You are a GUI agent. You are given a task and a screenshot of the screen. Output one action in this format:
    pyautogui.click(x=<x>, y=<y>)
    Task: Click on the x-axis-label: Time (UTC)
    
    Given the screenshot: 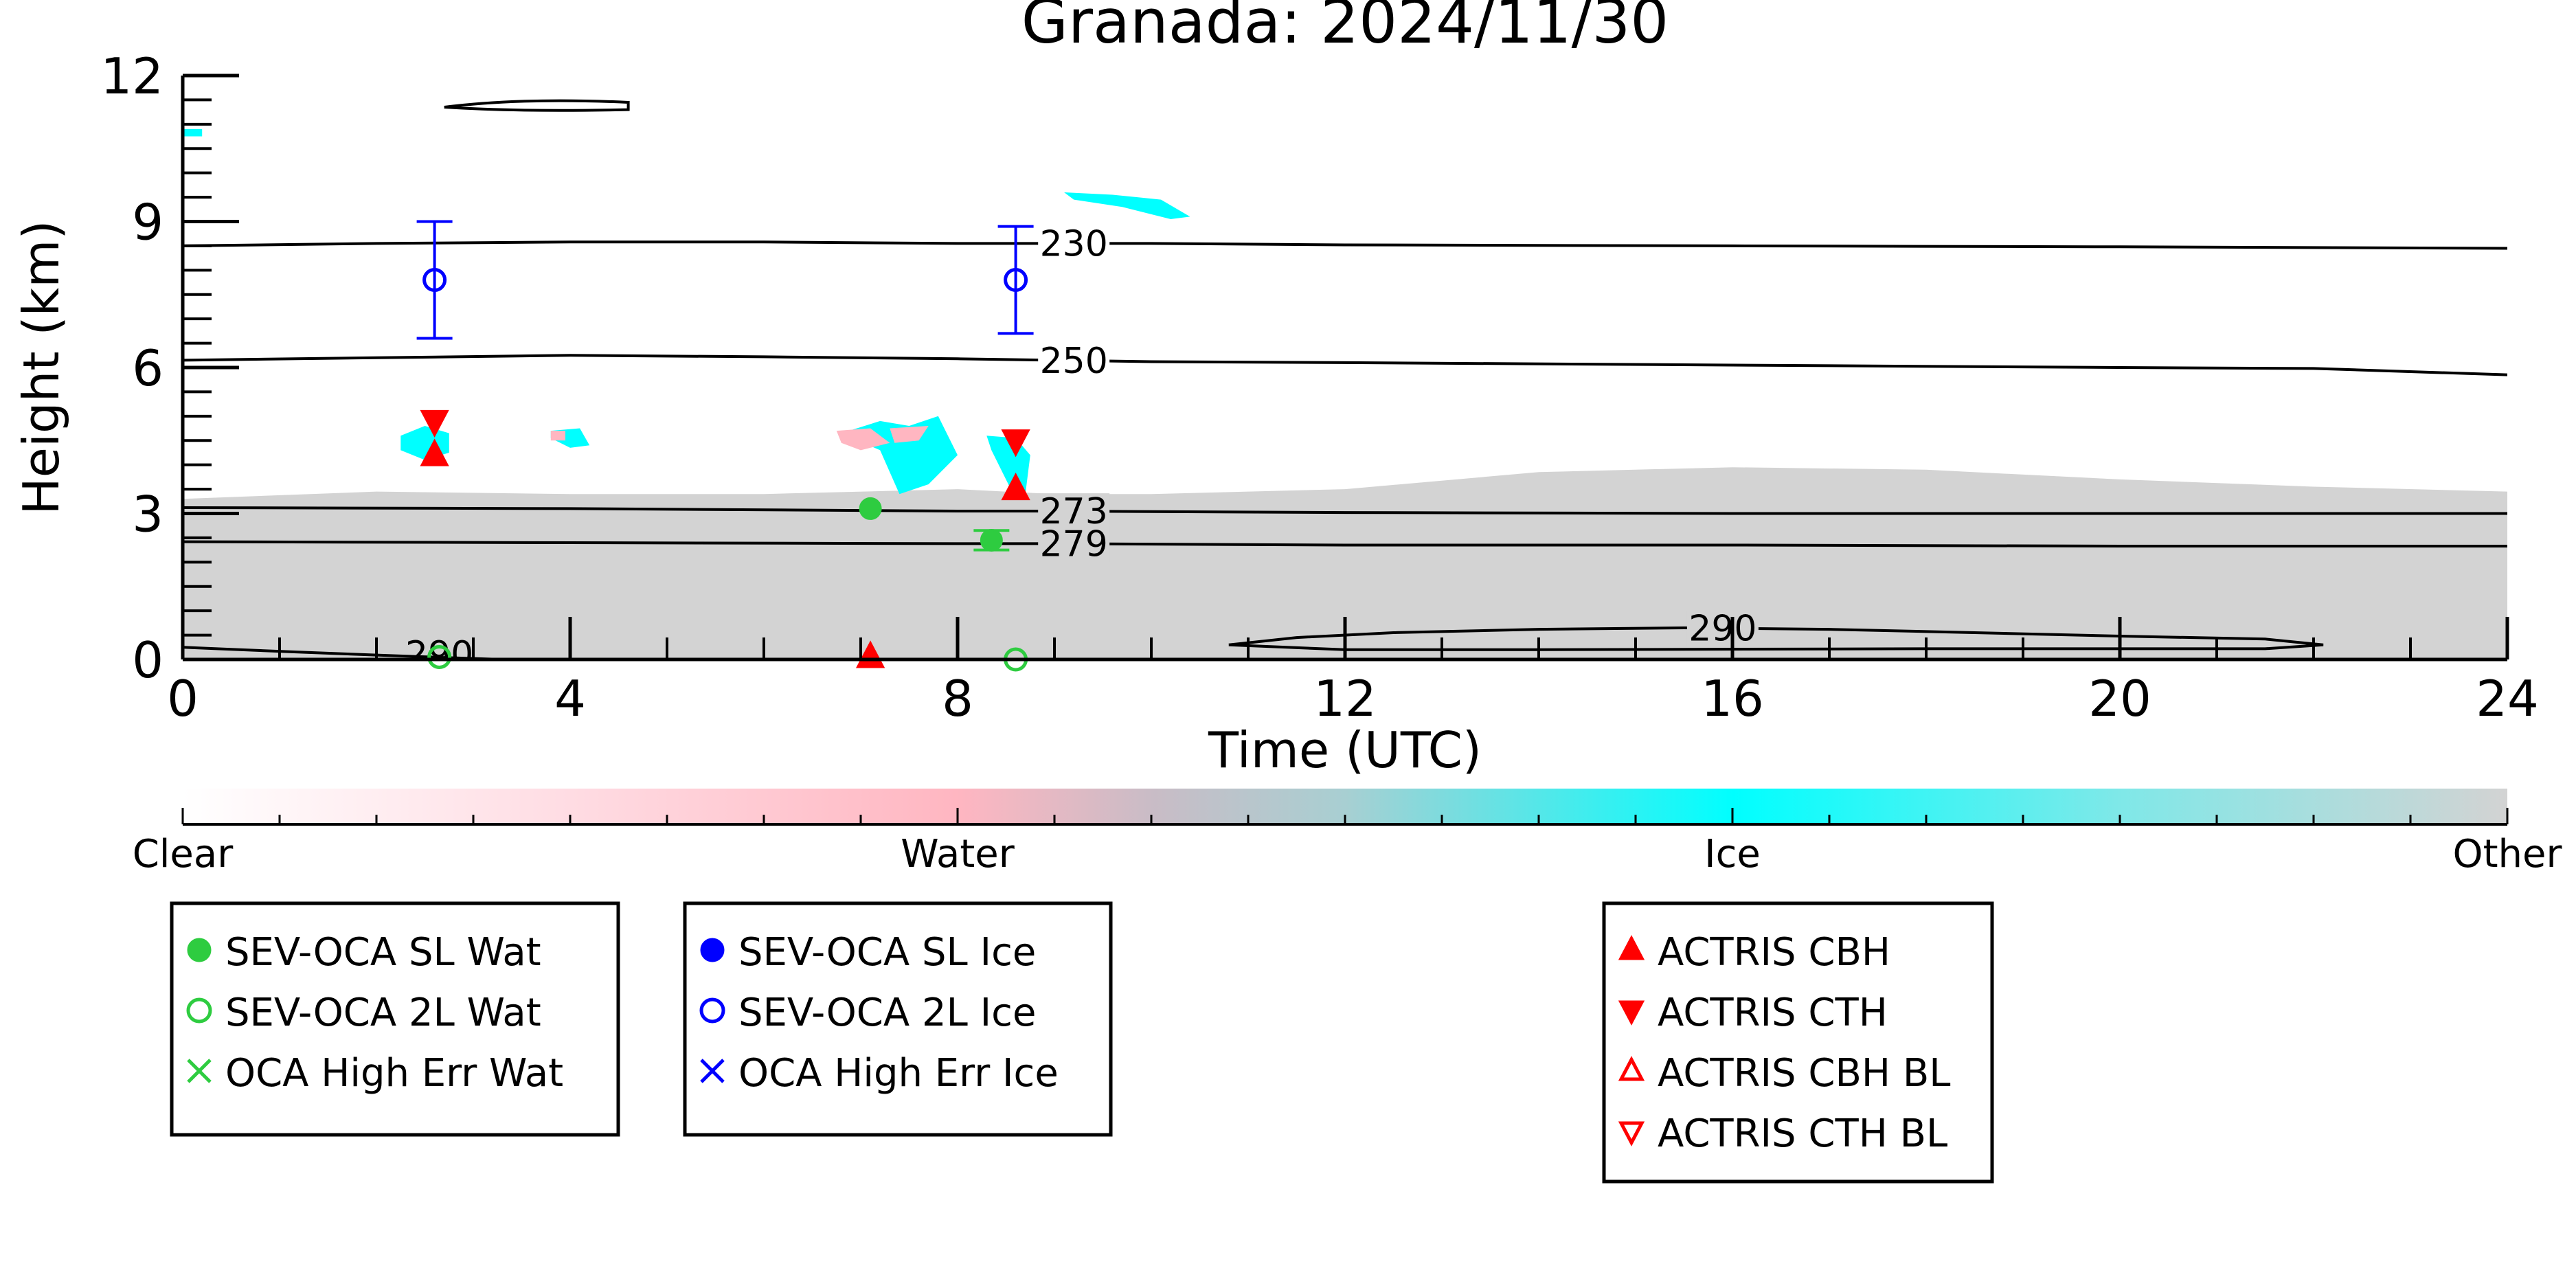 What is the action you would take?
    pyautogui.click(x=1345, y=750)
    